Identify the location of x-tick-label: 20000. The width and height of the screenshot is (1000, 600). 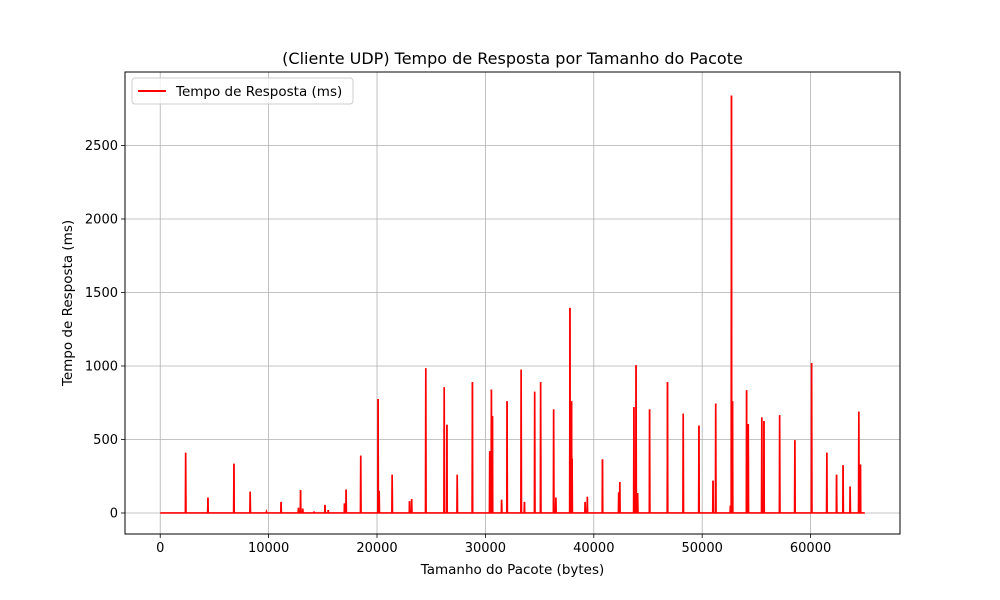
(376, 548).